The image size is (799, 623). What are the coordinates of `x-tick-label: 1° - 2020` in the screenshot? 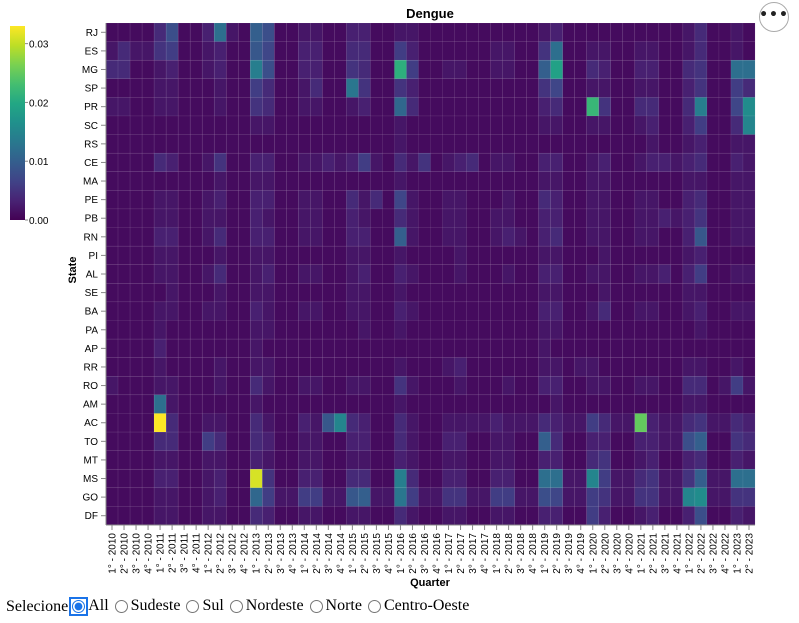 It's located at (593, 553).